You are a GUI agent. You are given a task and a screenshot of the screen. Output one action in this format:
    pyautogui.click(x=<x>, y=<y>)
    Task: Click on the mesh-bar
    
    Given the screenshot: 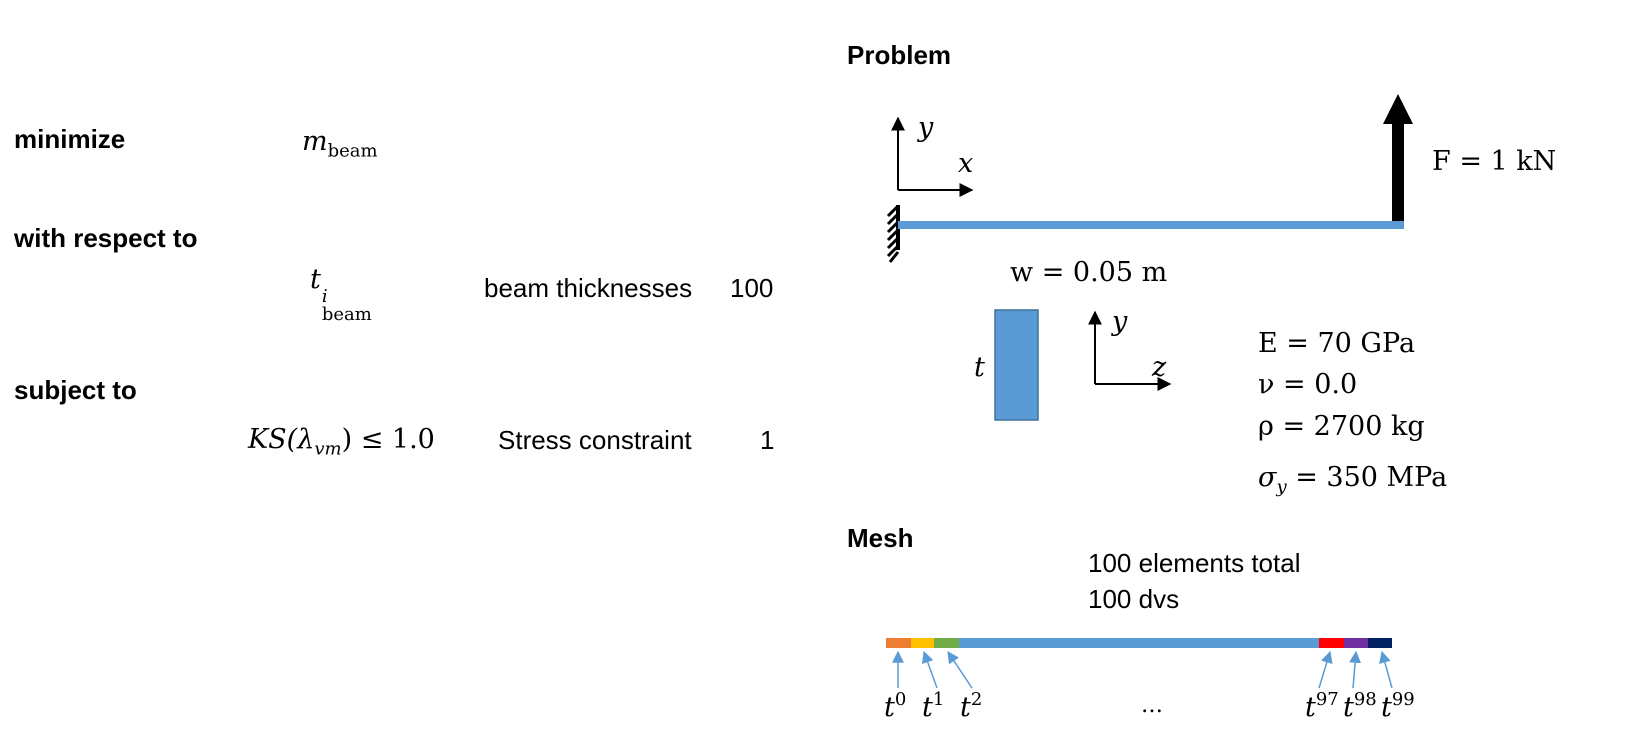 What is the action you would take?
    pyautogui.click(x=1139, y=643)
    